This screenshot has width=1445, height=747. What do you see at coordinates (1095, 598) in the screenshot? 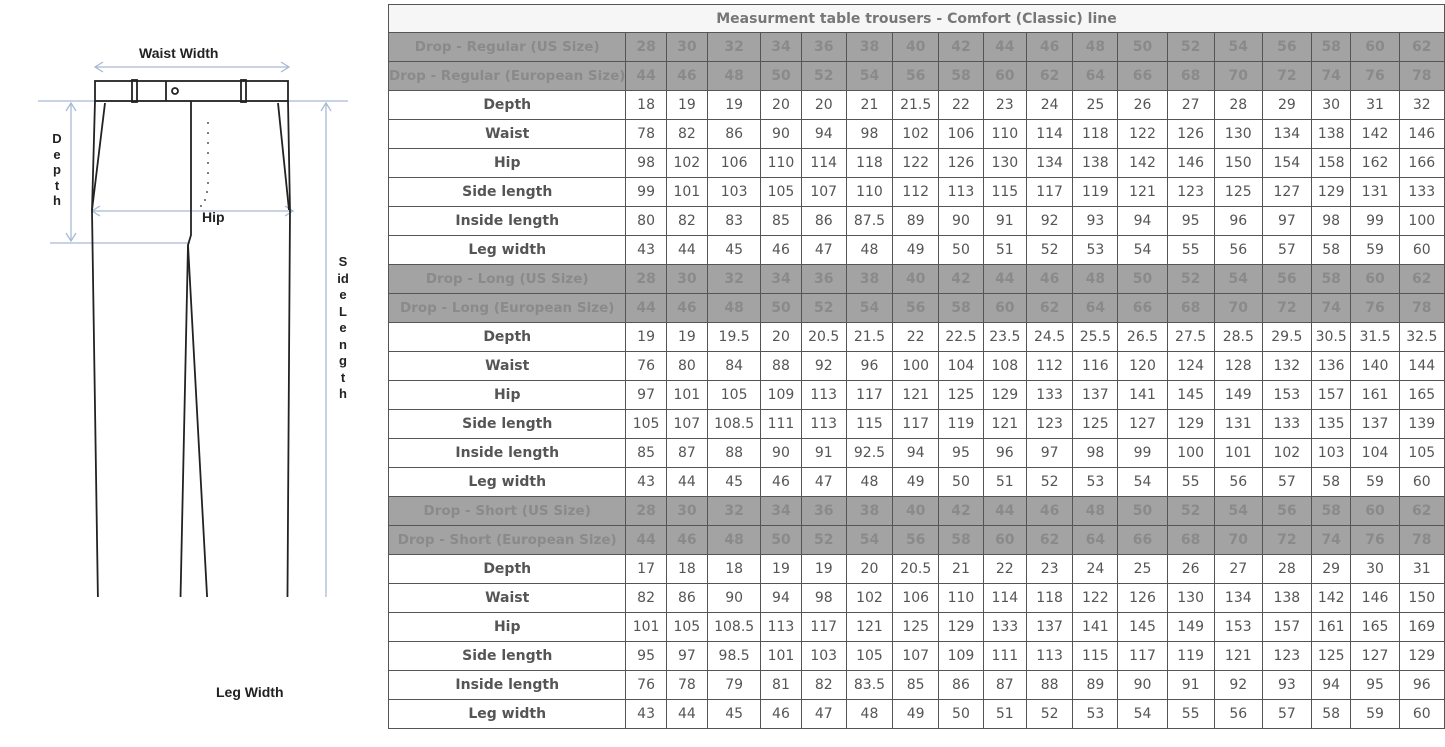
I see `cell-value: 122` at bounding box center [1095, 598].